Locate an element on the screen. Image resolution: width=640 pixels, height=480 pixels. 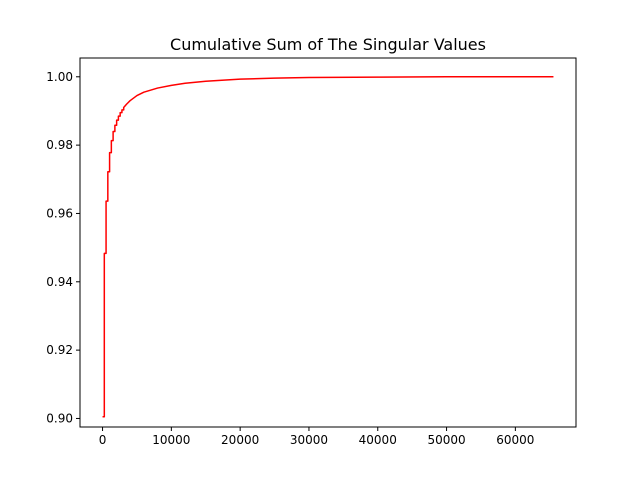
x-tick-label: 60000 is located at coordinates (515, 440).